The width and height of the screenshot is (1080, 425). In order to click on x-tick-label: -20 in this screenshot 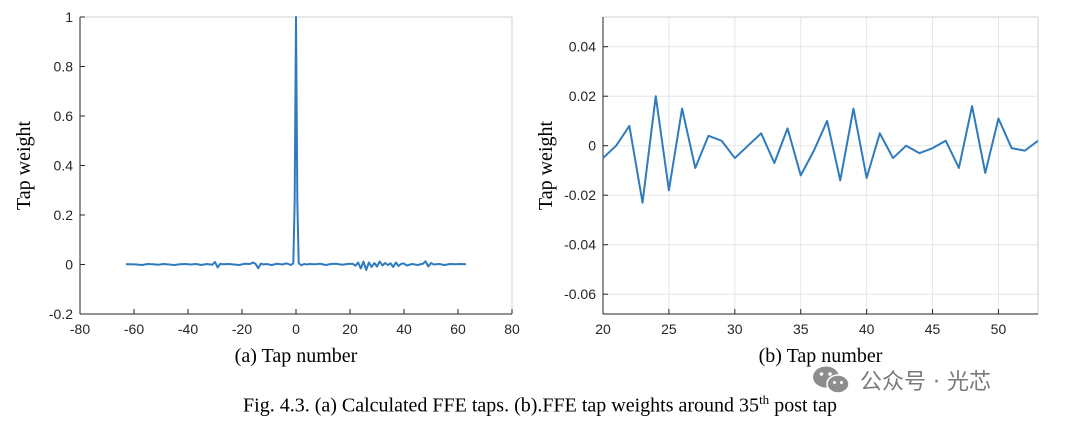, I will do `click(242, 329)`.